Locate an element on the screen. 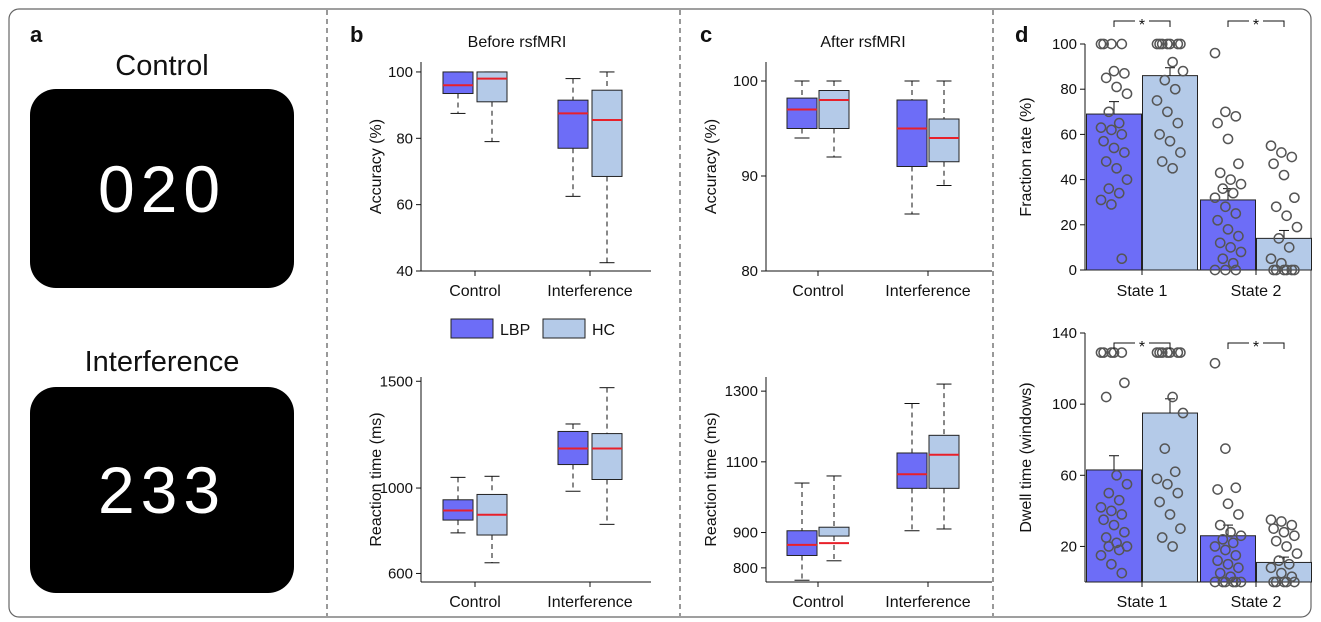 The width and height of the screenshot is (1321, 622). x-tick-label: State 2 is located at coordinates (1256, 291).